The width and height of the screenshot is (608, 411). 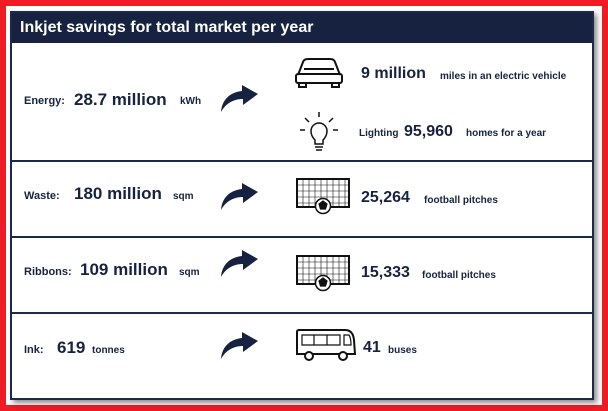 What do you see at coordinates (118, 193) in the screenshot?
I see `row-value: 180 million` at bounding box center [118, 193].